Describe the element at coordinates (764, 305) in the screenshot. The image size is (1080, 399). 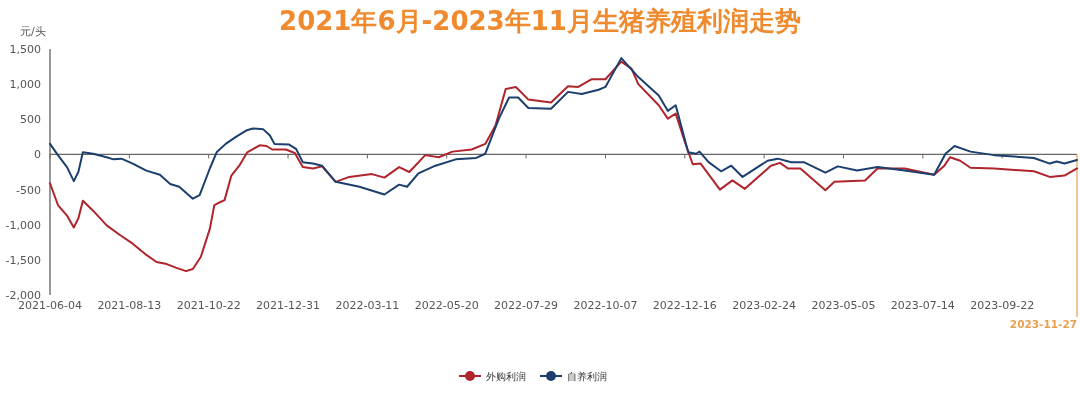
I see `x-tick-label: 2023-02-24` at that location.